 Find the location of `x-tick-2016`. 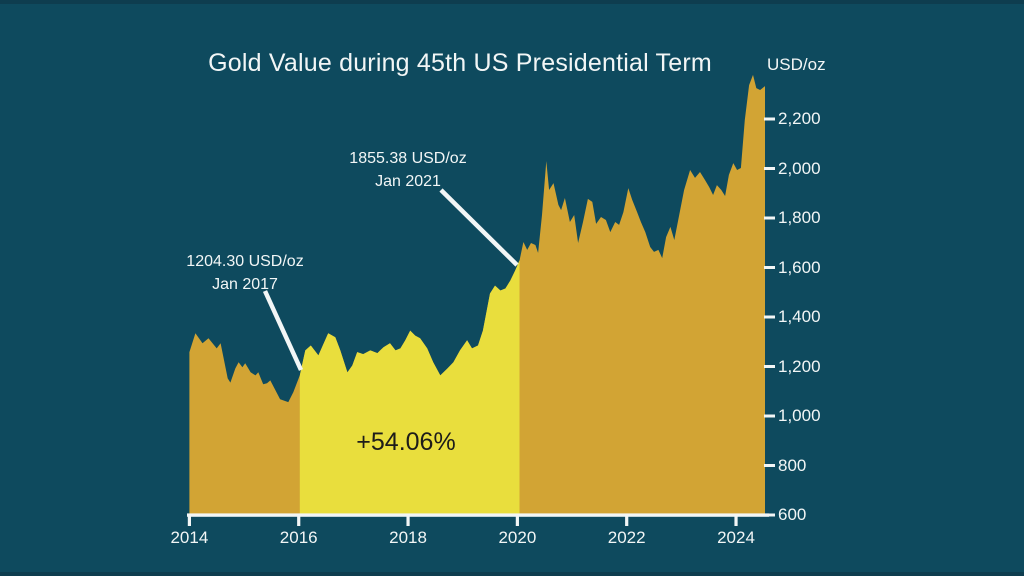

x-tick-2016 is located at coordinates (299, 521).